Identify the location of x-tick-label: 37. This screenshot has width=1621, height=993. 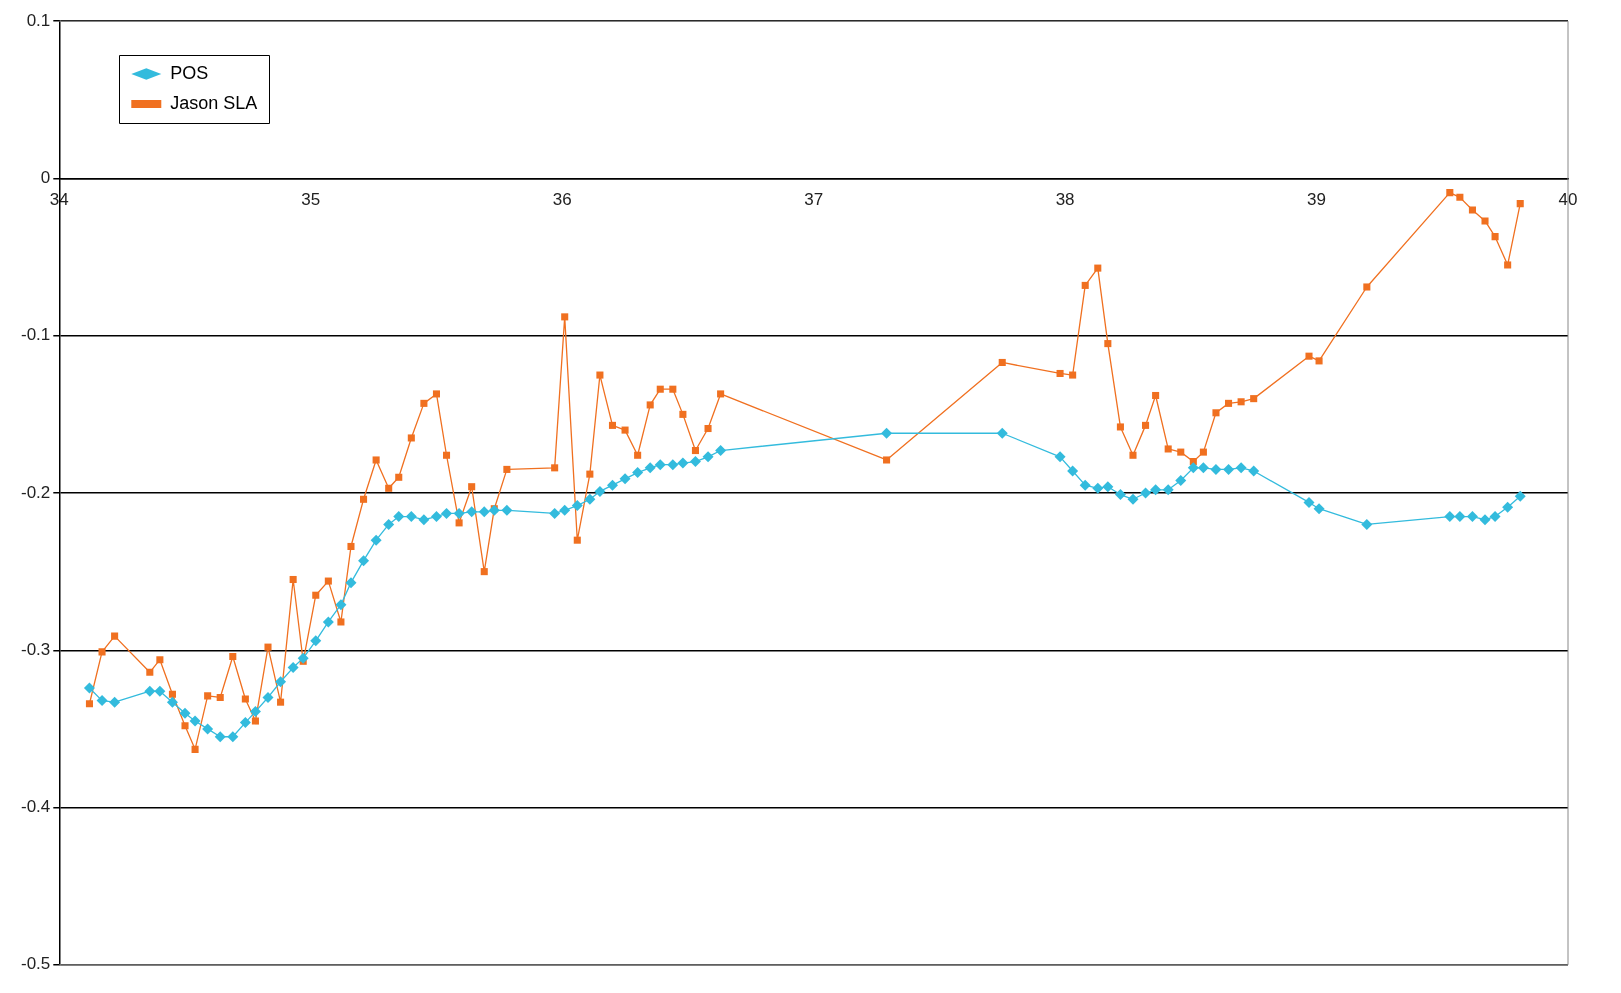
(814, 200).